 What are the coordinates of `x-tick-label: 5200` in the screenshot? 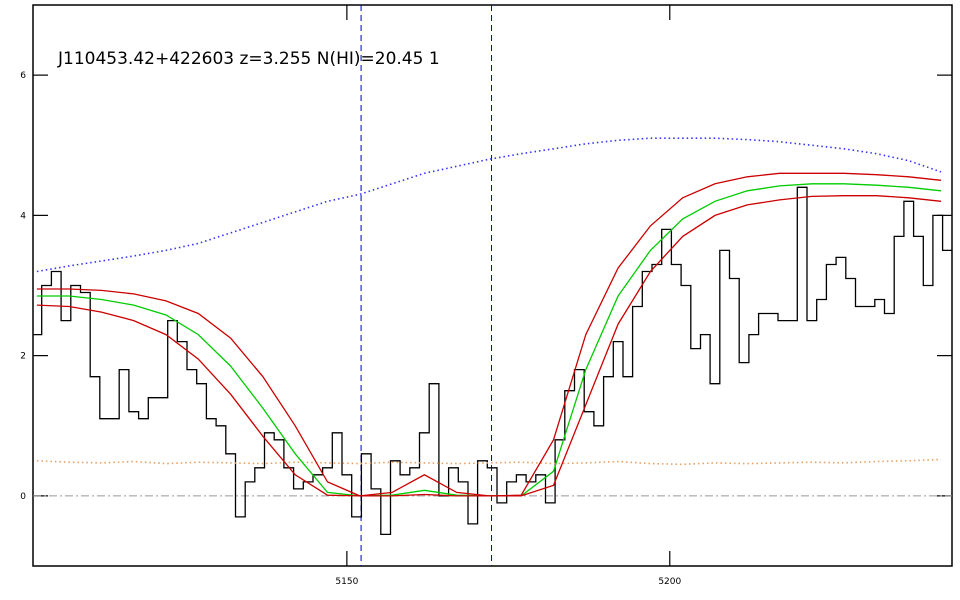 It's located at (669, 582).